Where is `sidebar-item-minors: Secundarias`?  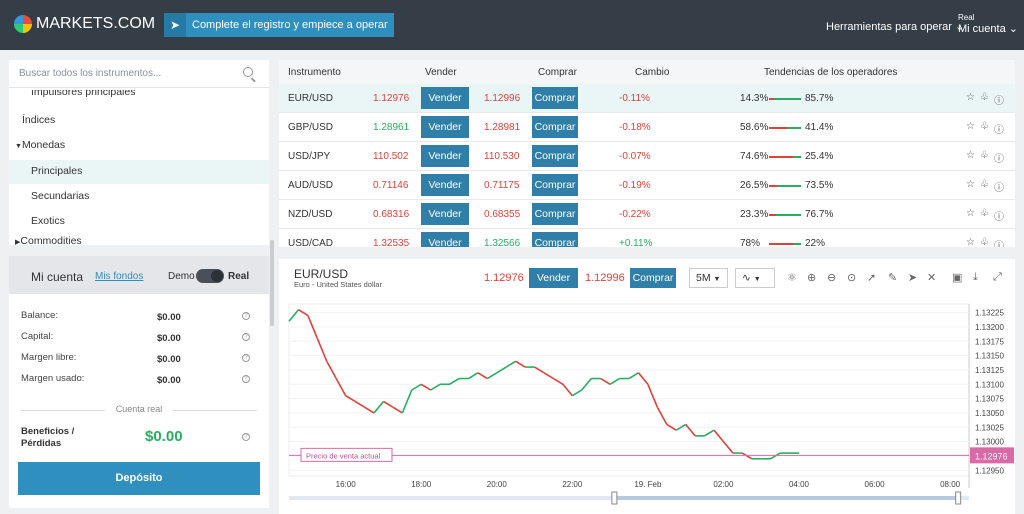
sidebar-item-minors: Secundarias is located at coordinates (139, 197).